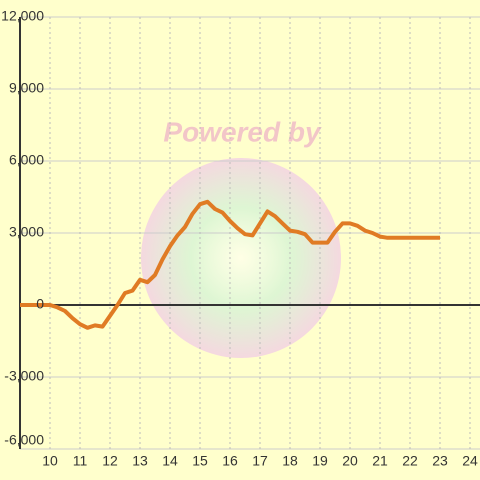  I want to click on x-tick-label: 21, so click(380, 461).